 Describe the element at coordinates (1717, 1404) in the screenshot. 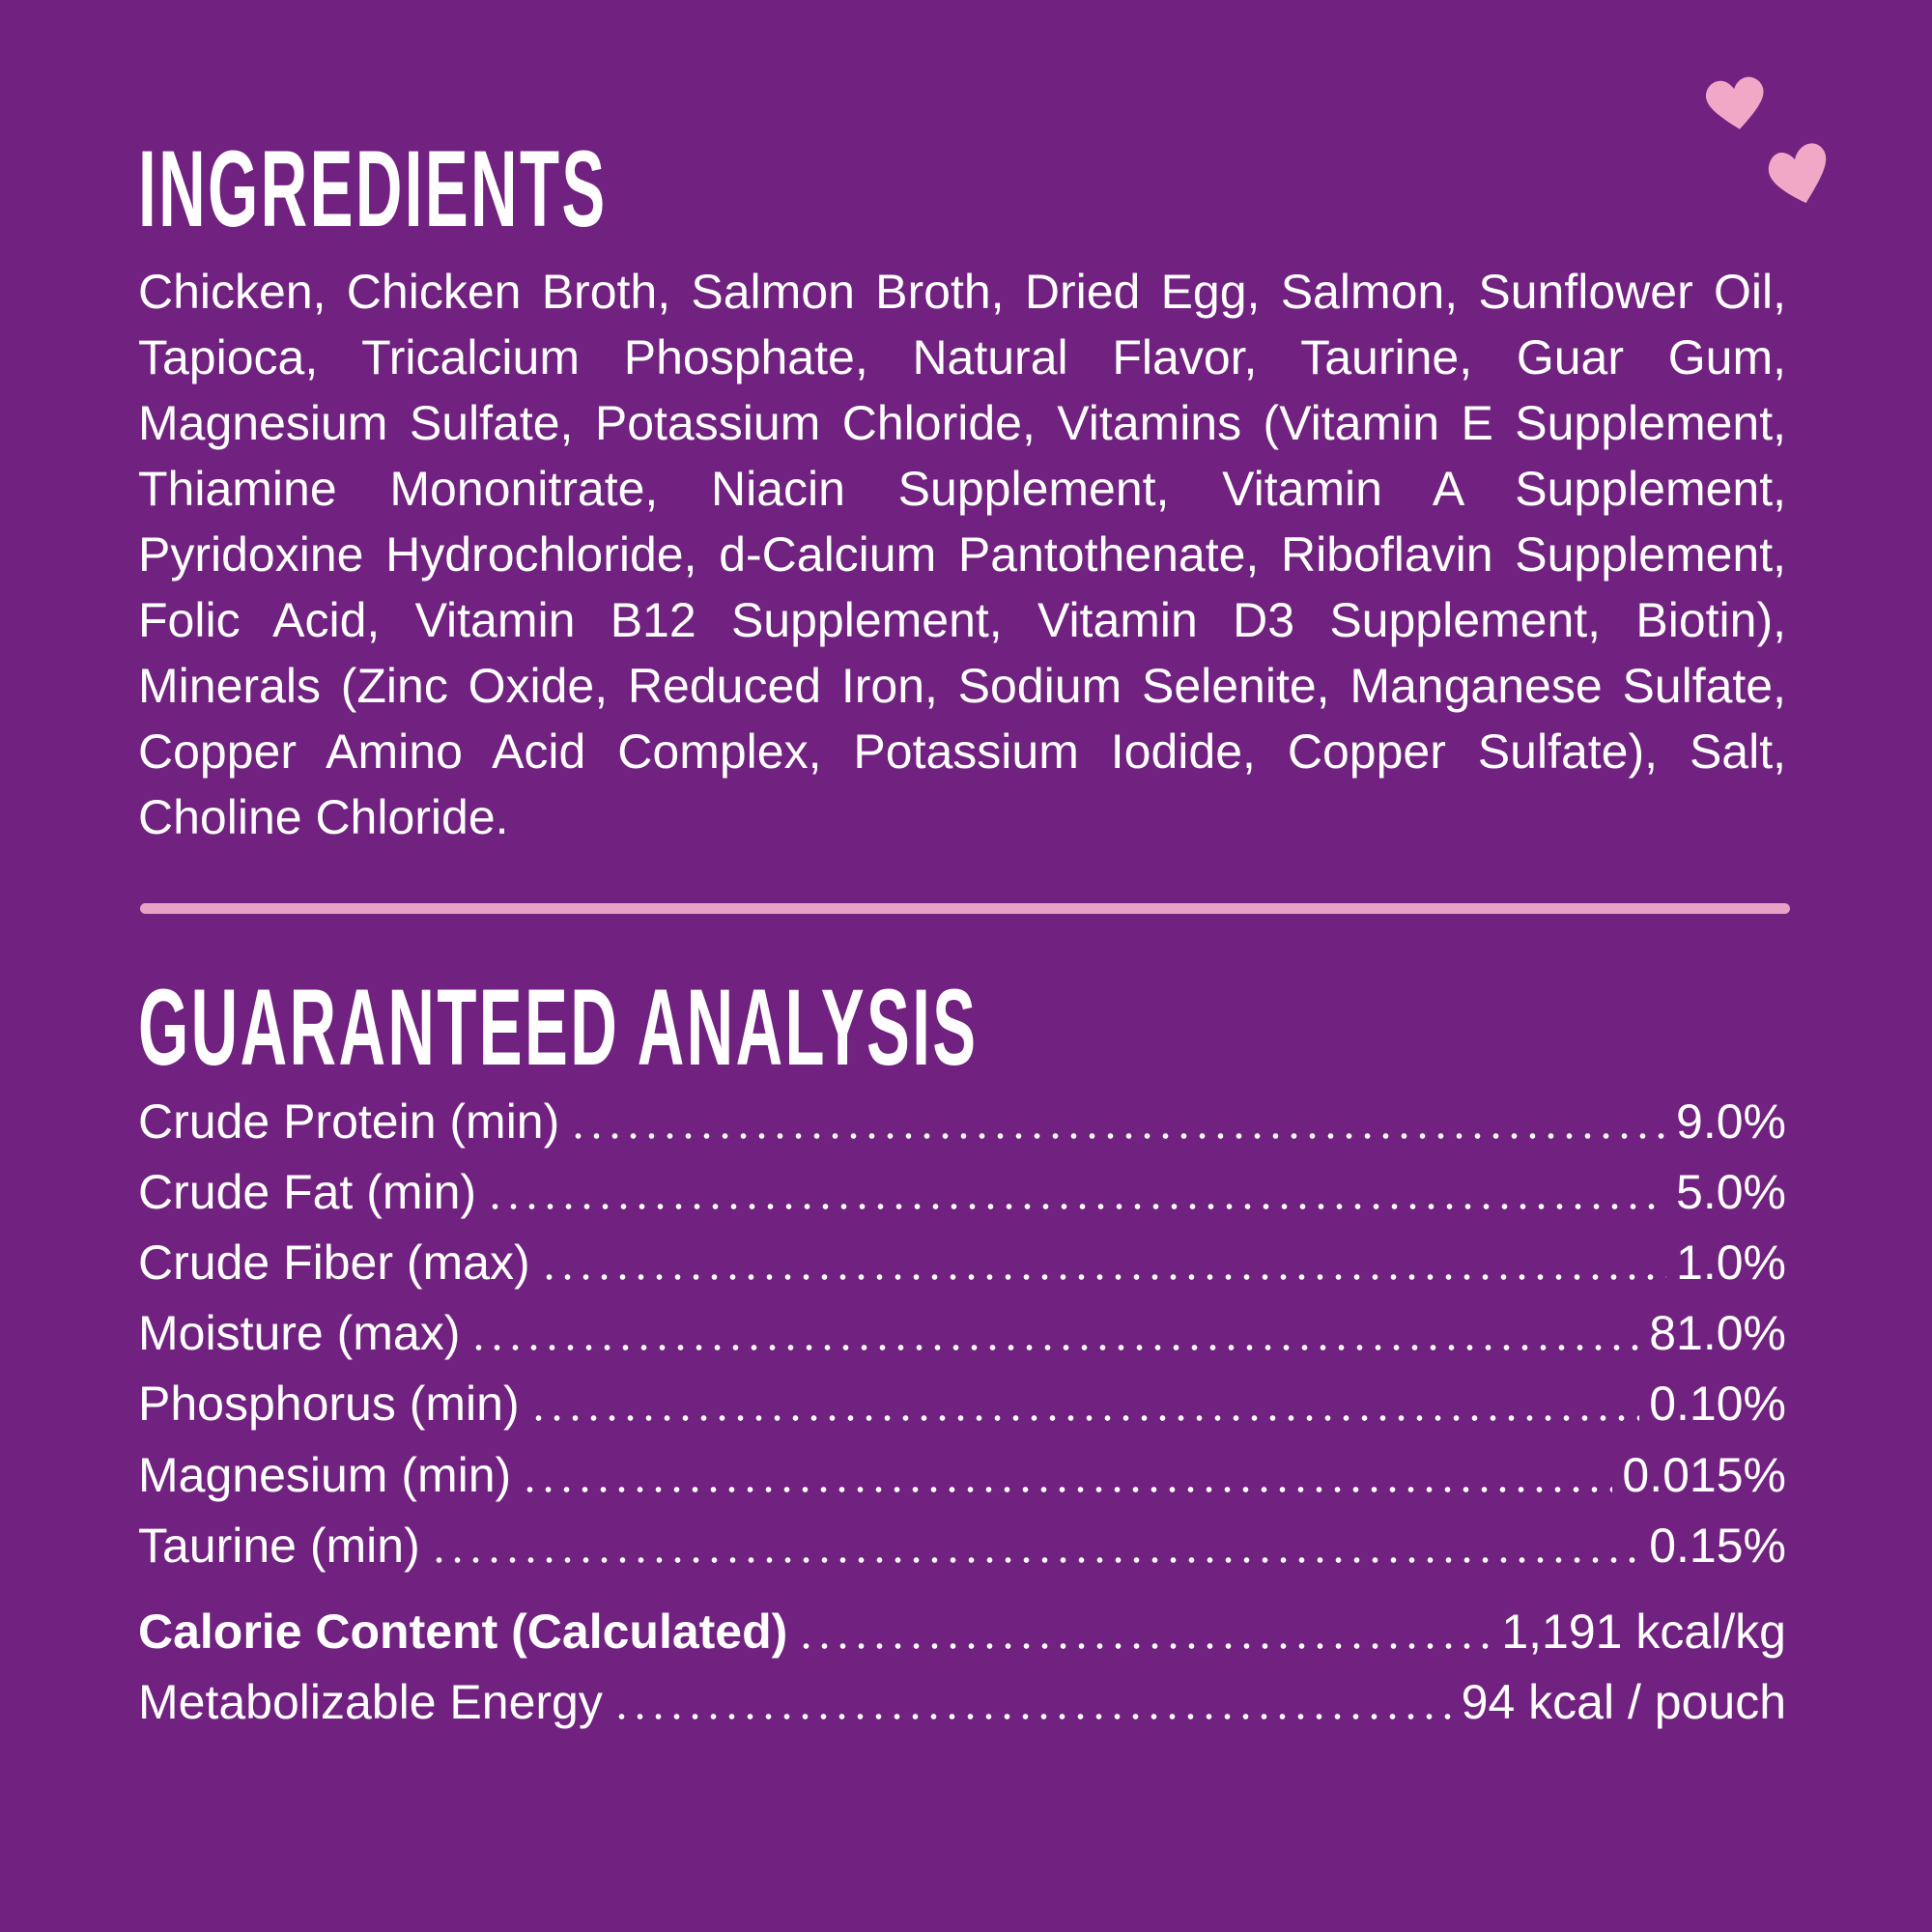

I see `row-value: 0.10%` at that location.